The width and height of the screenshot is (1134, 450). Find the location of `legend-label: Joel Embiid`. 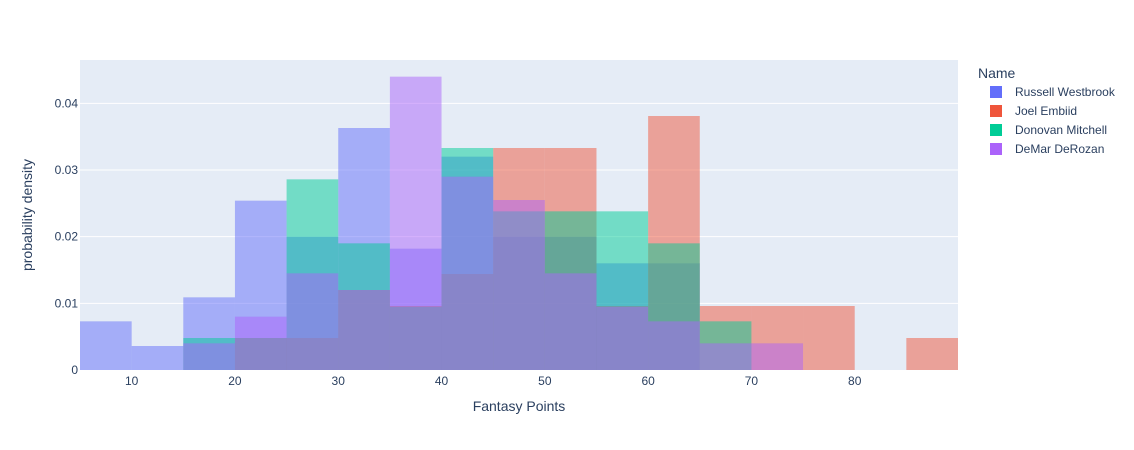

legend-label: Joel Embiid is located at coordinates (1046, 111).